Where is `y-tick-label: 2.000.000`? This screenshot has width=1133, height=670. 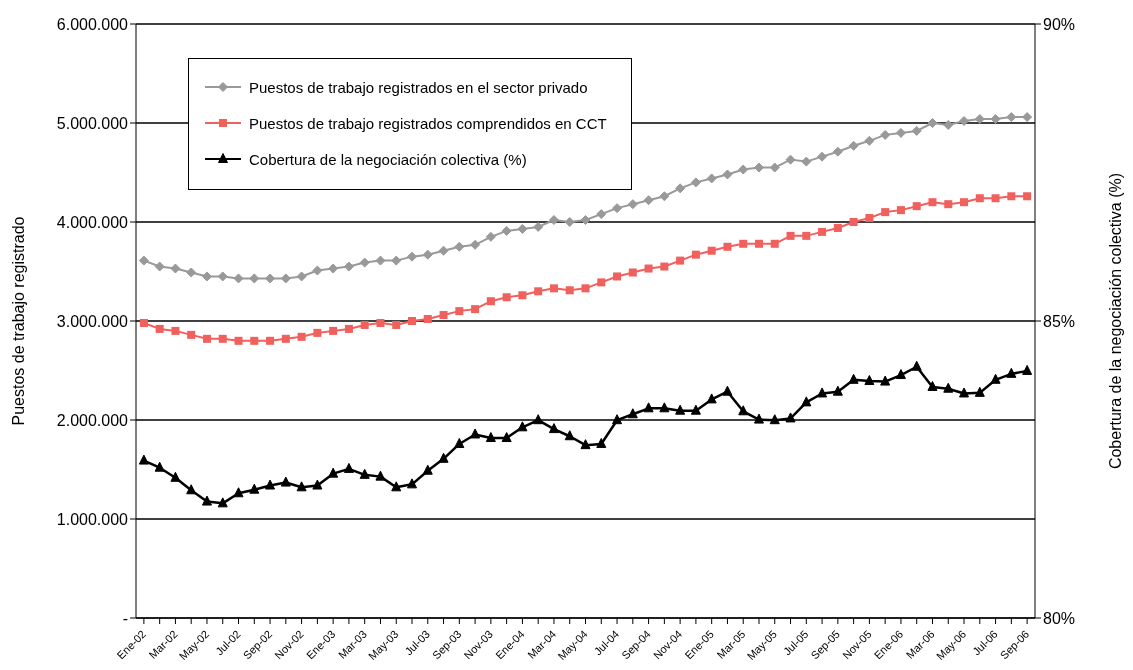 y-tick-label: 2.000.000 is located at coordinates (92, 420).